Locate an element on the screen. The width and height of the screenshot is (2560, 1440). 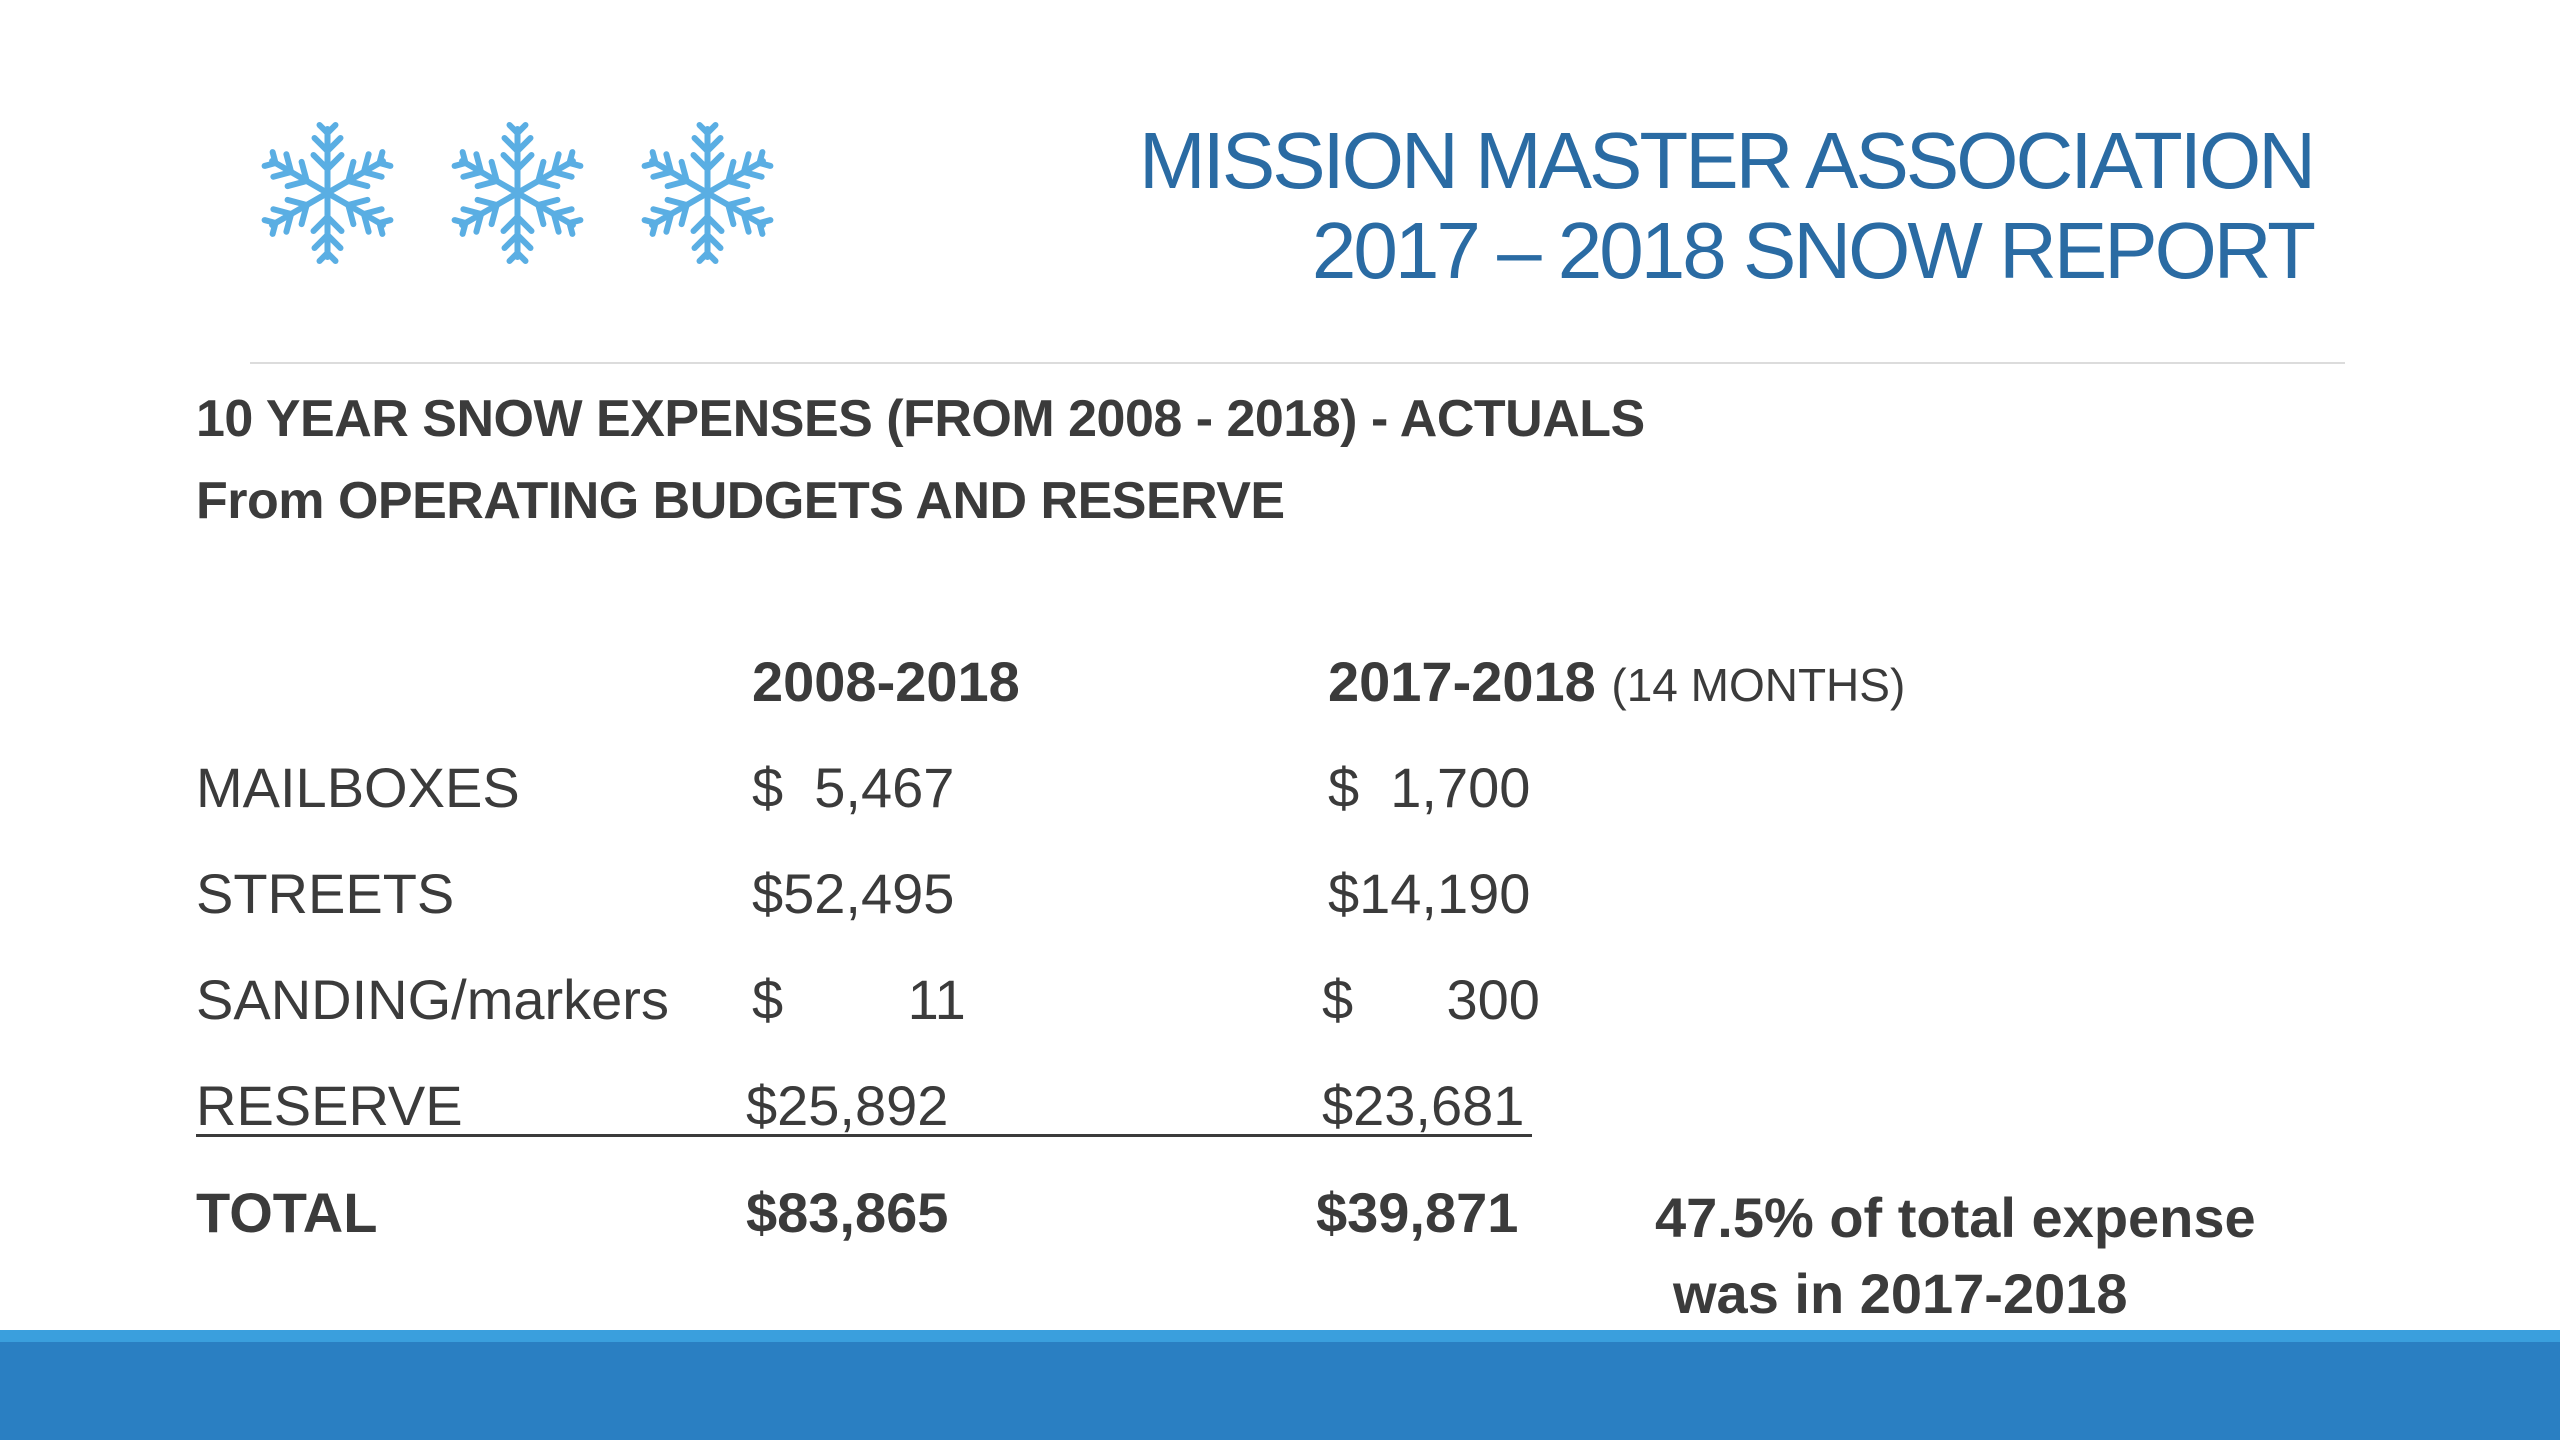
snowflake-group is located at coordinates (517, 198).